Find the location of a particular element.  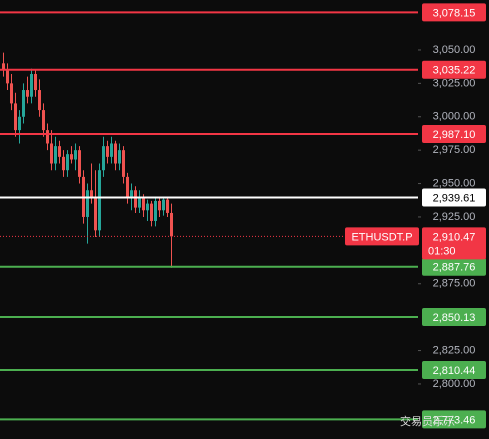

level-label: 2,939.61 is located at coordinates (454, 198).